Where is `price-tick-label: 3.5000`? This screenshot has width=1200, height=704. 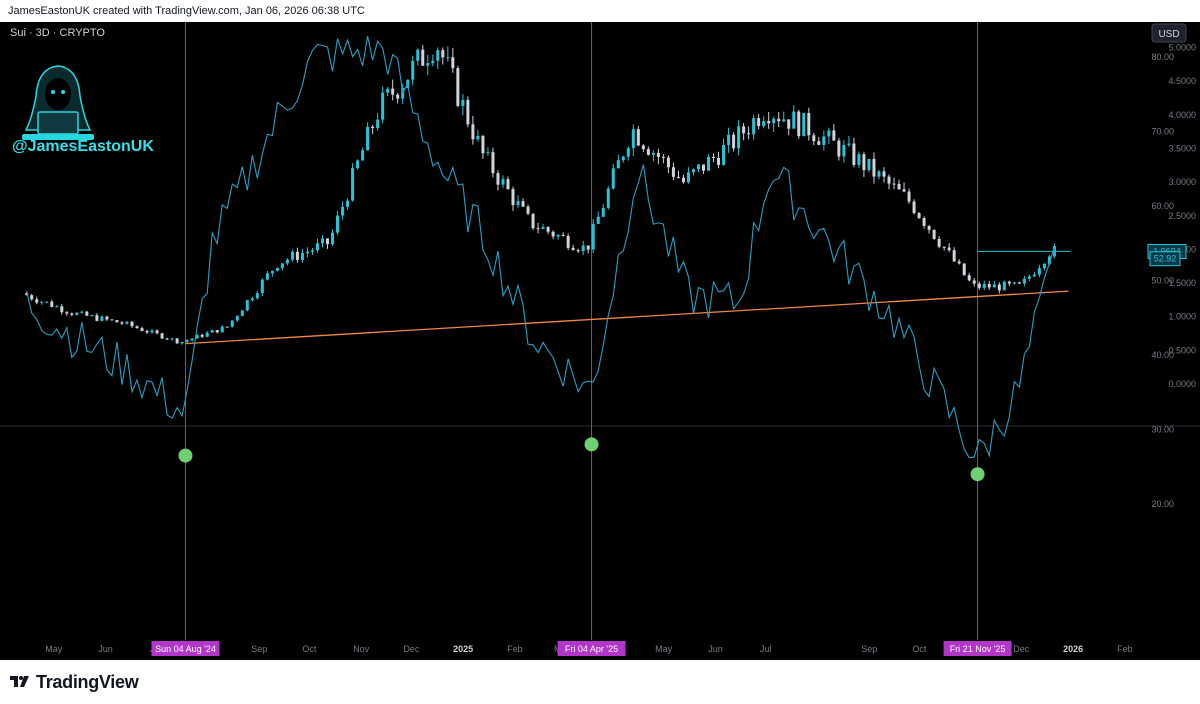
price-tick-label: 3.5000 is located at coordinates (1182, 148).